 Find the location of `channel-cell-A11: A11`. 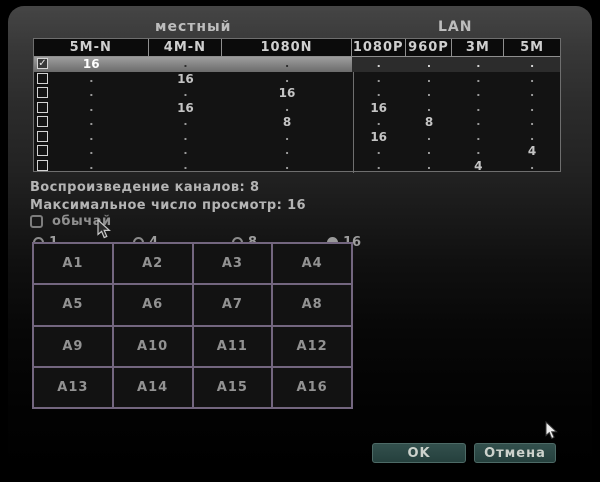

channel-cell-A11: A11 is located at coordinates (232, 346).